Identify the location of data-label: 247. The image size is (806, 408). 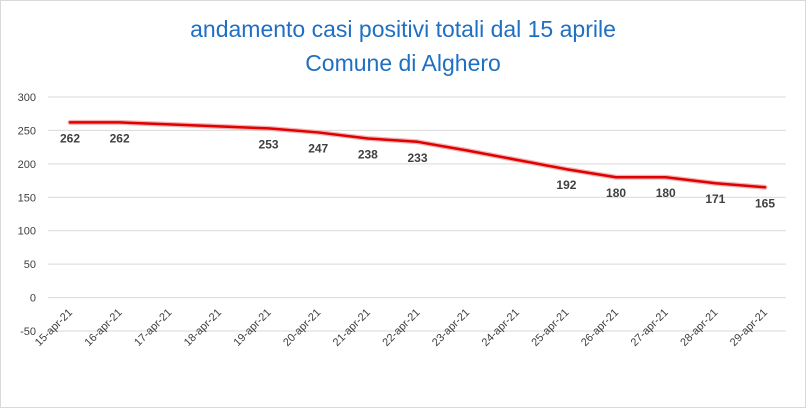
(318, 148).